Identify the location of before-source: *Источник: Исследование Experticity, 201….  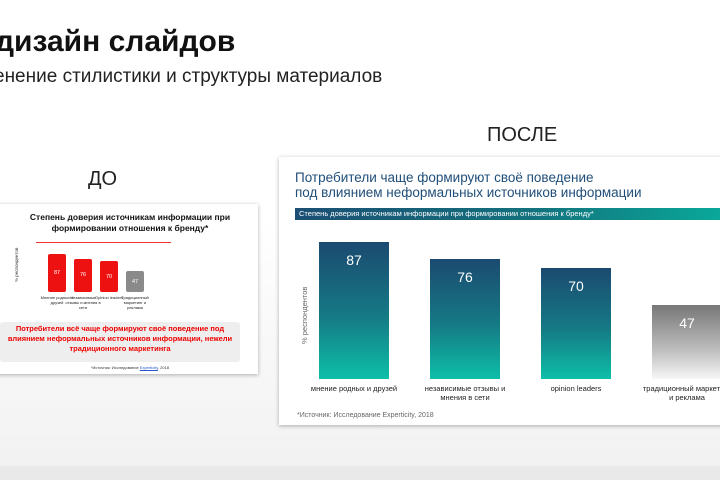
(129, 367).